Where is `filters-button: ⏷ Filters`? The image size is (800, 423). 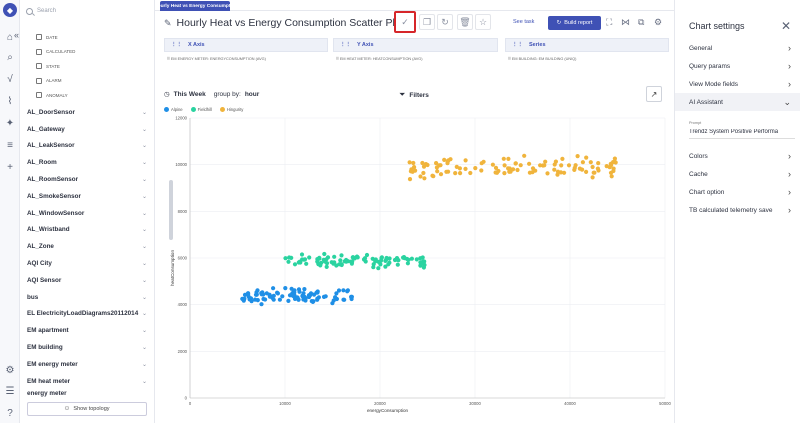 filters-button: ⏷ Filters is located at coordinates (414, 94).